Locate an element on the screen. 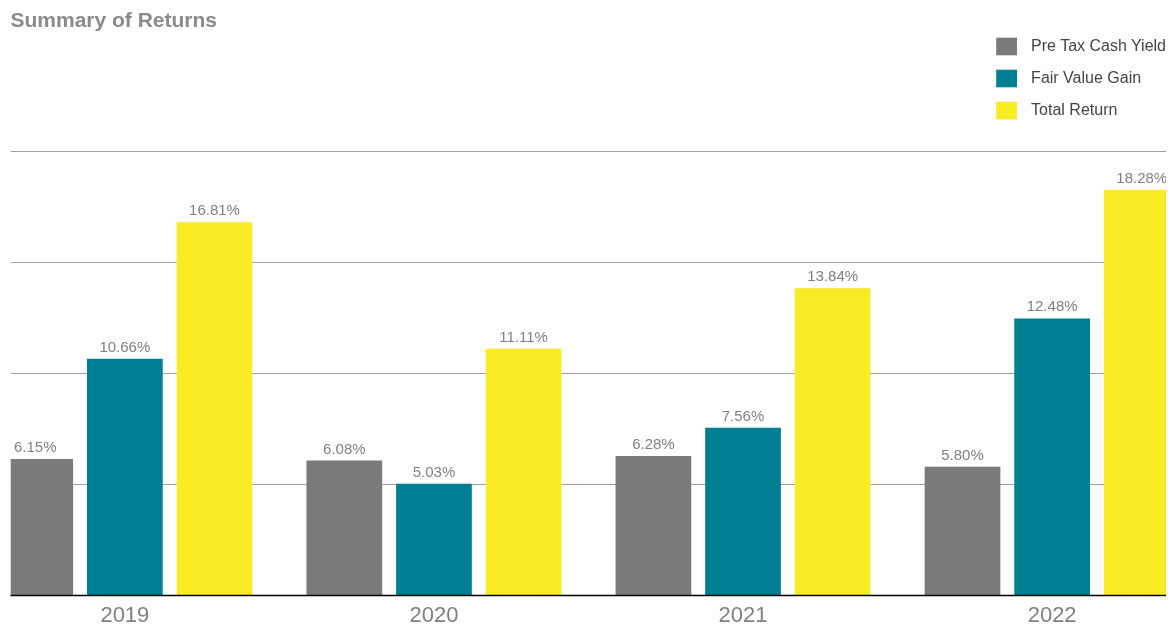 The image size is (1168, 637). data-label: 18.28% is located at coordinates (1142, 177).